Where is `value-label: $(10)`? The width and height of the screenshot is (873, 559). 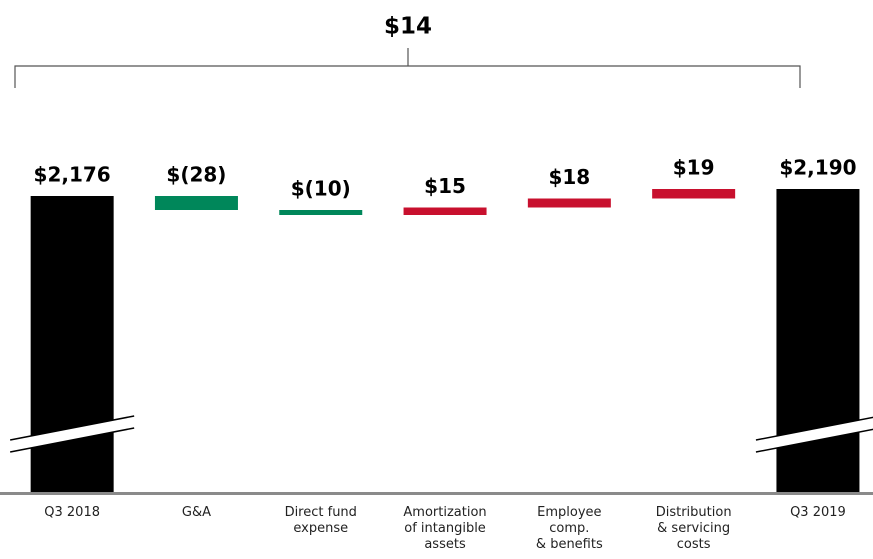
value-label: $(10) is located at coordinates (321, 189).